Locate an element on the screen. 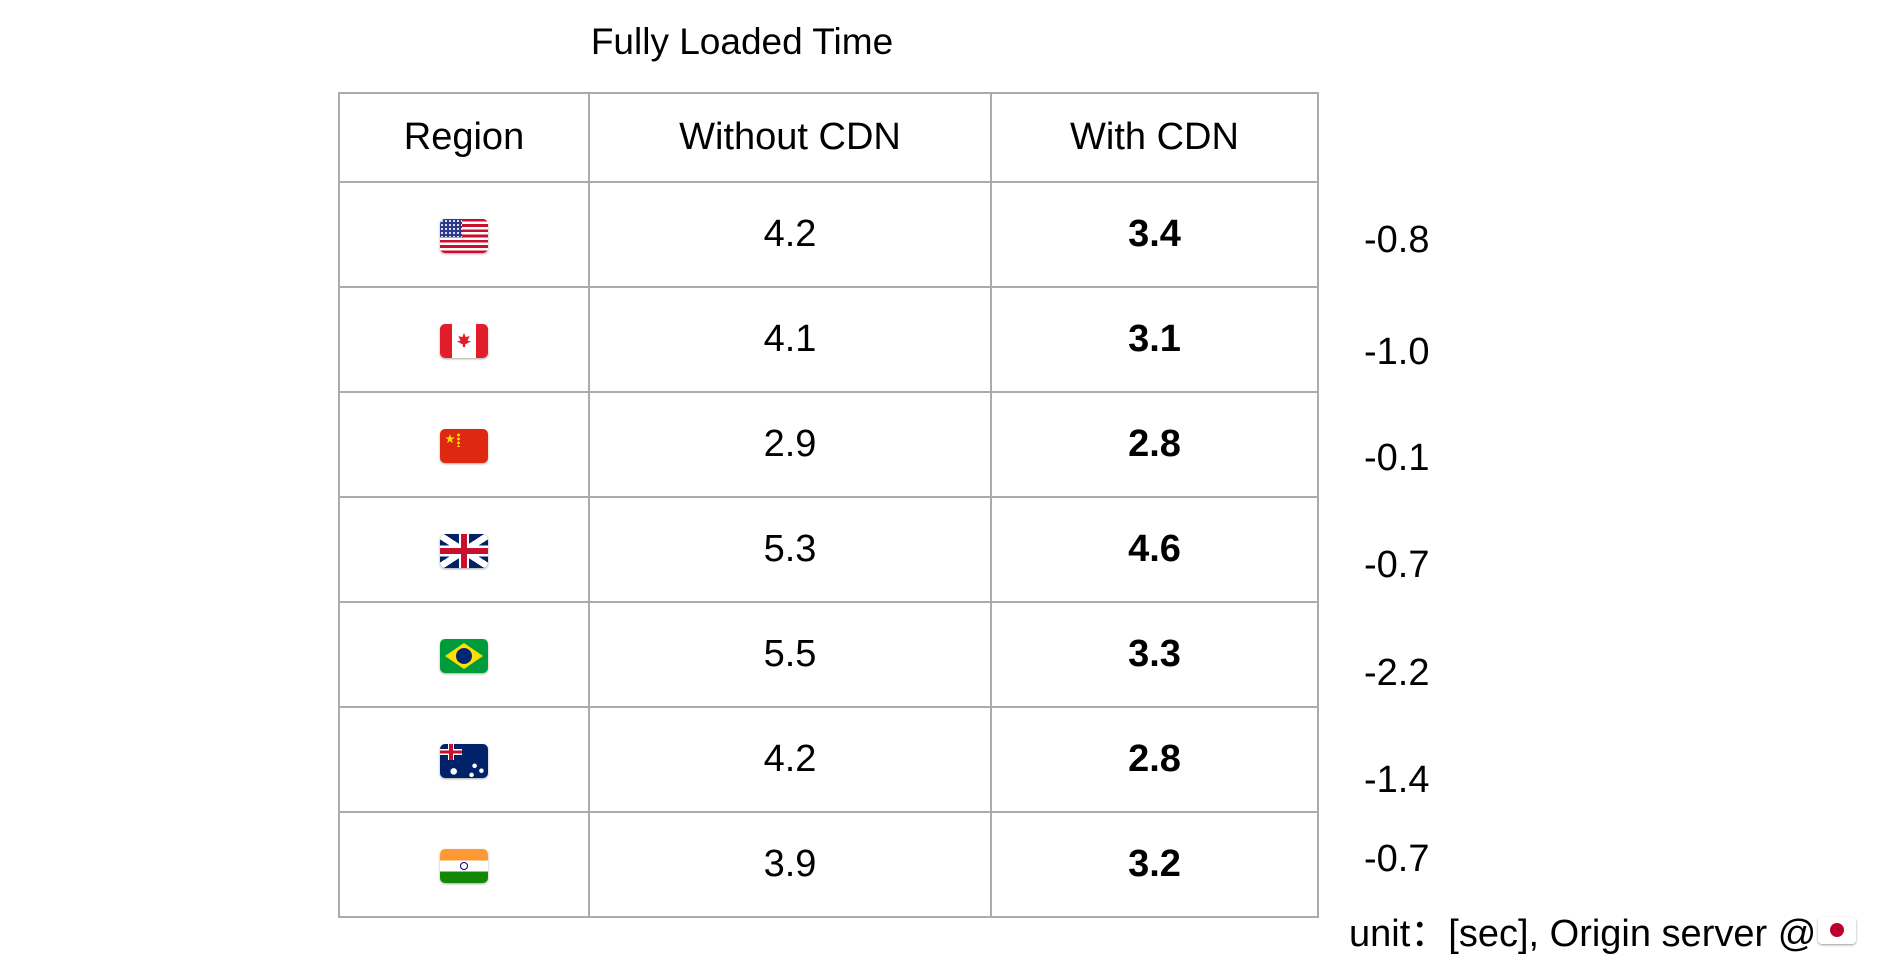 The width and height of the screenshot is (1898, 956). header-without-cdn: Without CDN is located at coordinates (790, 137).